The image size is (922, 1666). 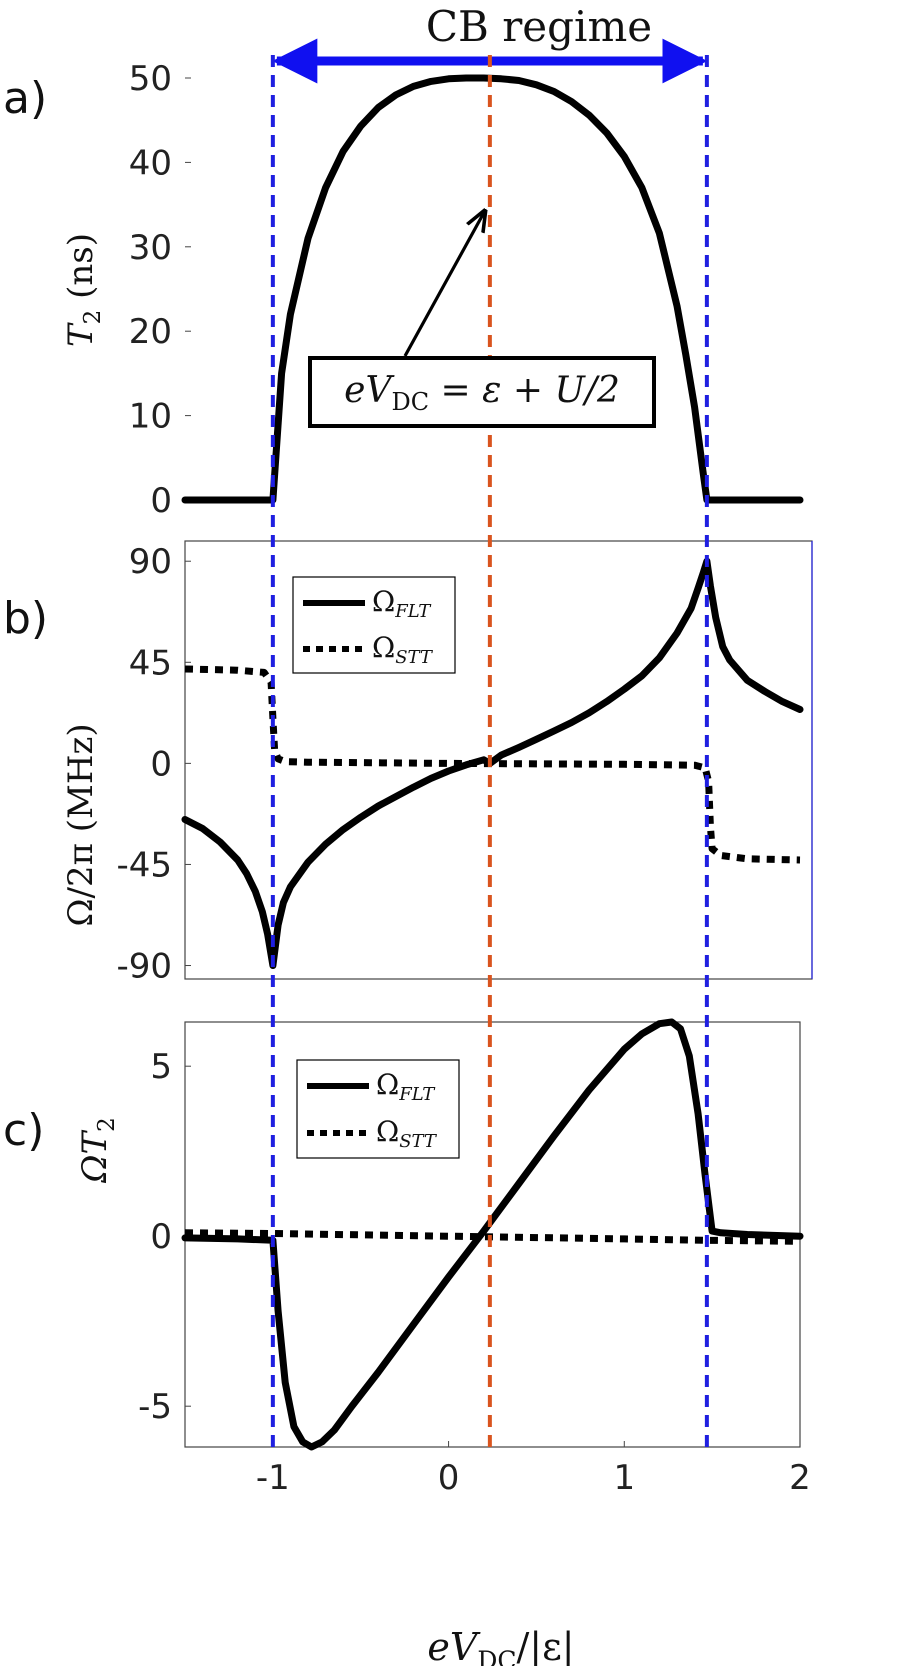 I want to click on xlabel: eVDC/|ε|, so click(x=500, y=1645).